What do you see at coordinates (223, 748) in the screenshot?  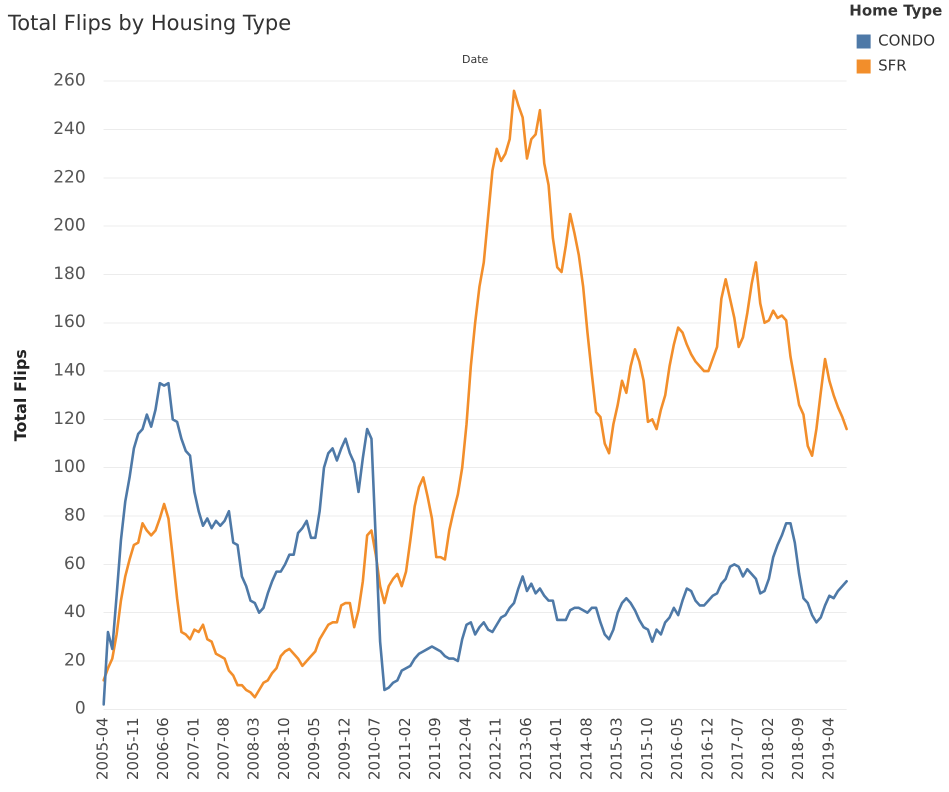 I see `x-tick-label: 2007-08` at bounding box center [223, 748].